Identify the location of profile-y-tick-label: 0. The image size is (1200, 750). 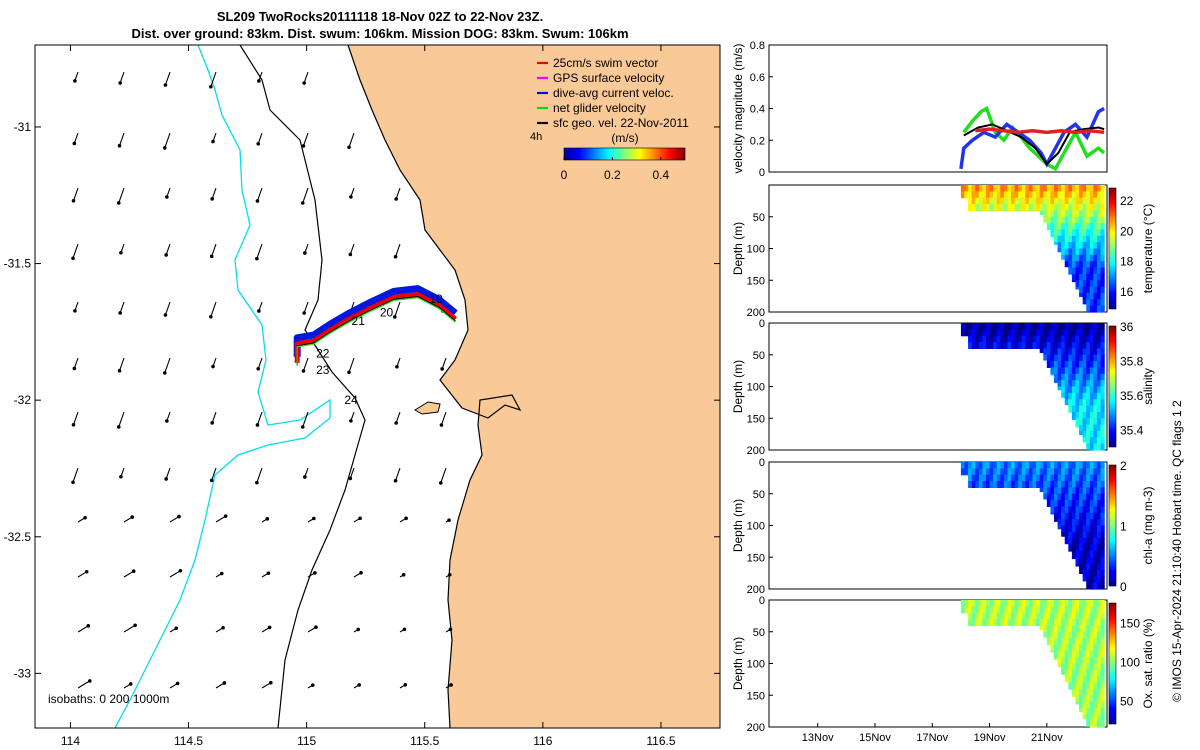
(762, 324).